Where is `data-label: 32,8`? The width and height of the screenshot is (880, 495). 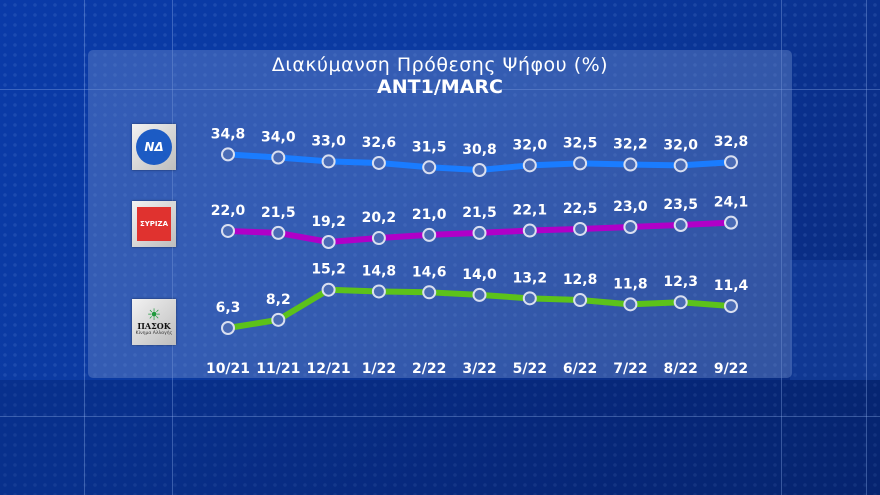 data-label: 32,8 is located at coordinates (731, 142).